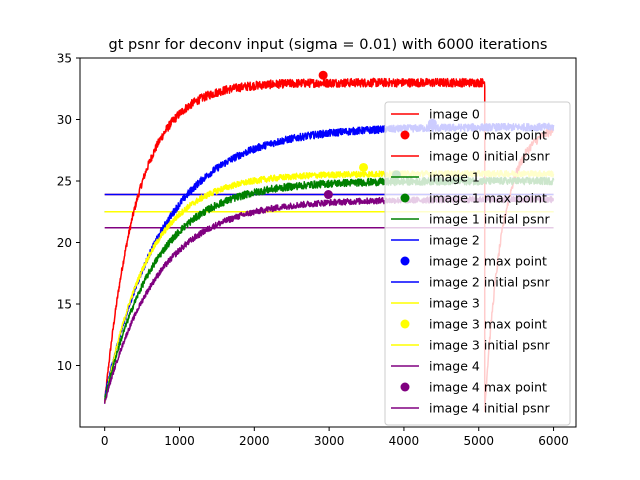 This screenshot has height=480, width=640. I want to click on legend-entry-initial-image-0: image 0 initial psnr, so click(471, 156).